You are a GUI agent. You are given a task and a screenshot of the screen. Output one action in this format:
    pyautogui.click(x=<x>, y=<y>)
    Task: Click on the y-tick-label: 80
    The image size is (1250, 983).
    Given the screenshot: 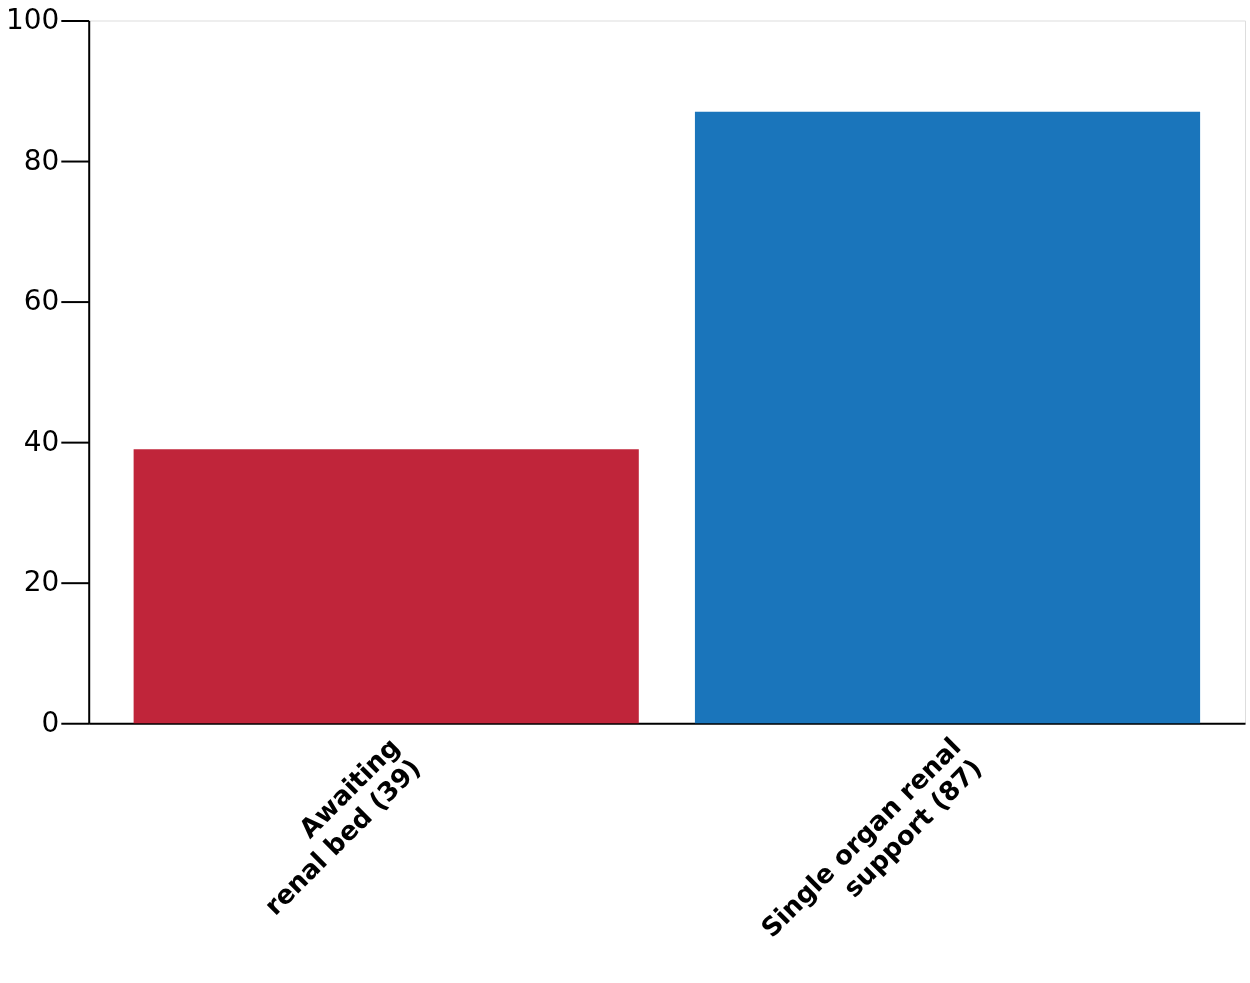 What is the action you would take?
    pyautogui.click(x=41, y=160)
    